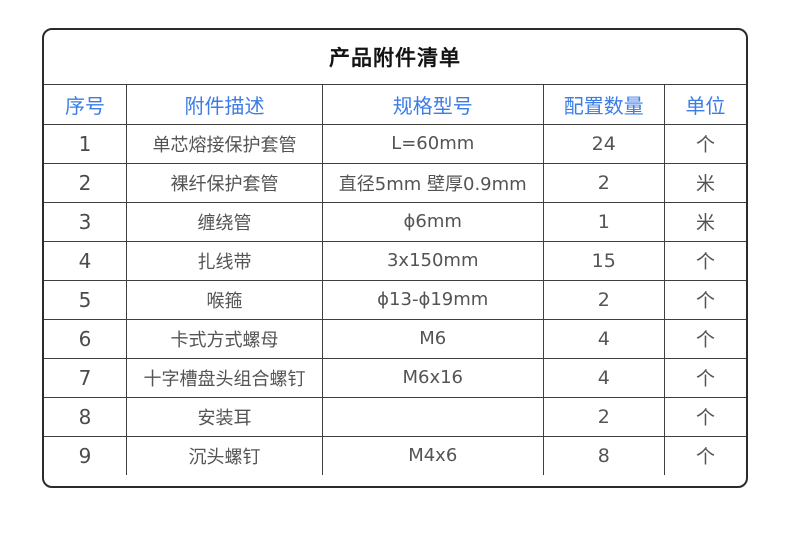 This screenshot has height=559, width=790. What do you see at coordinates (433, 455) in the screenshot?
I see `cell-spec: M4x6` at bounding box center [433, 455].